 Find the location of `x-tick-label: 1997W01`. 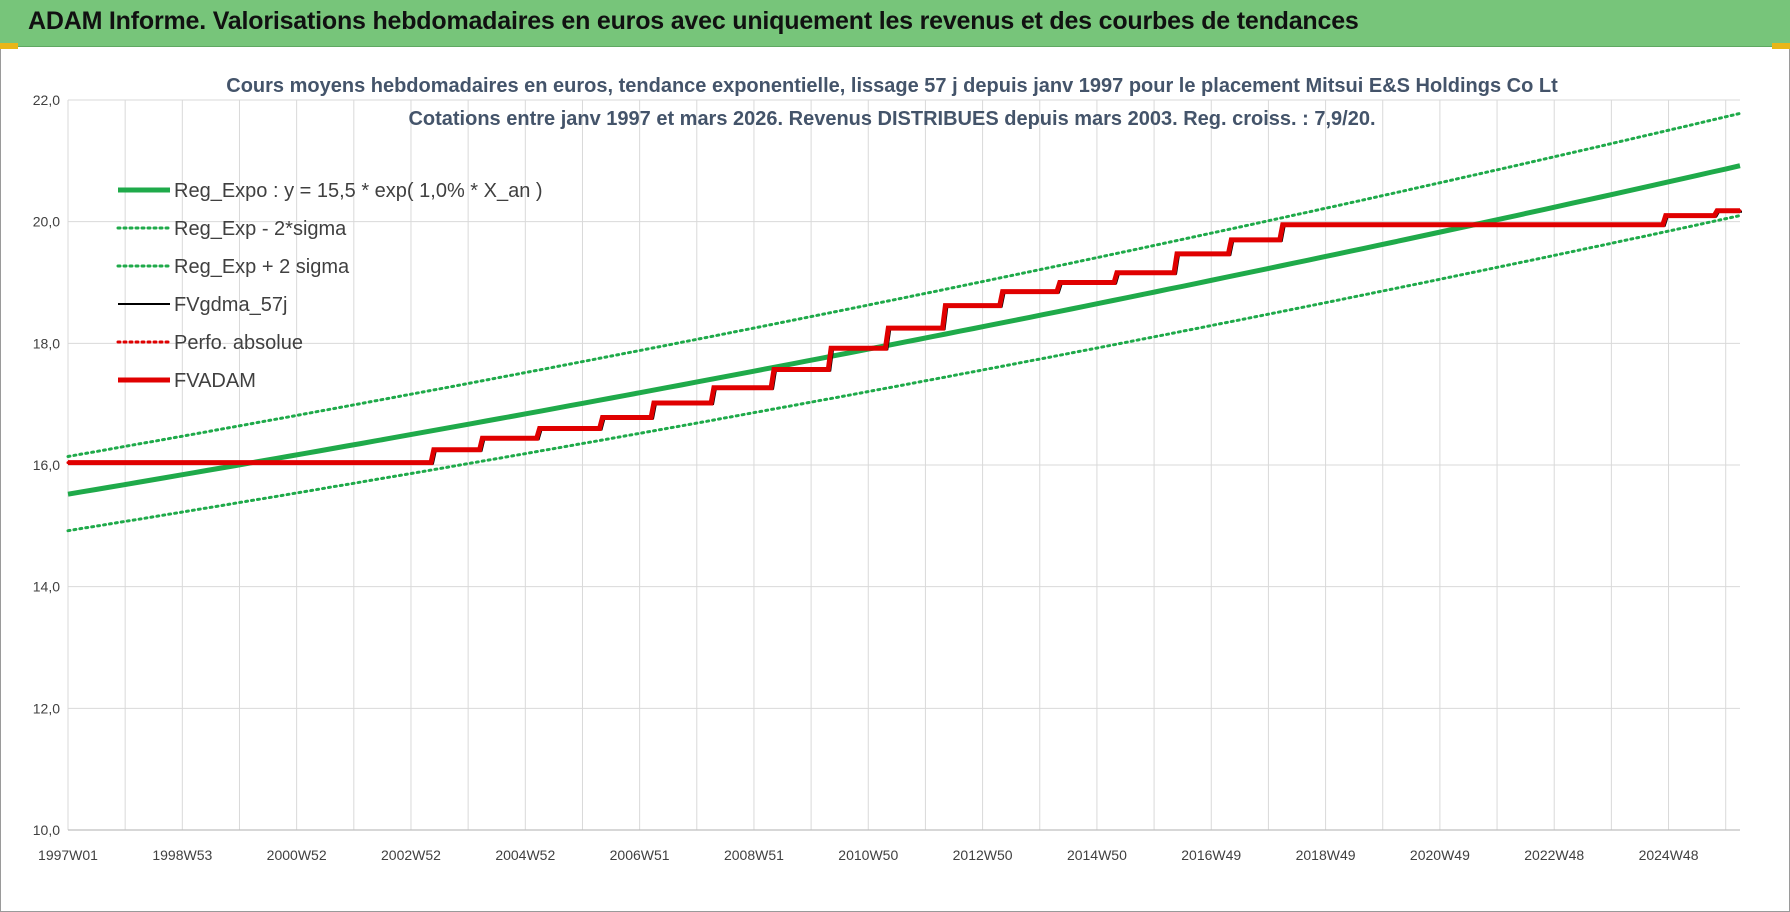

x-tick-label: 1997W01 is located at coordinates (68, 855).